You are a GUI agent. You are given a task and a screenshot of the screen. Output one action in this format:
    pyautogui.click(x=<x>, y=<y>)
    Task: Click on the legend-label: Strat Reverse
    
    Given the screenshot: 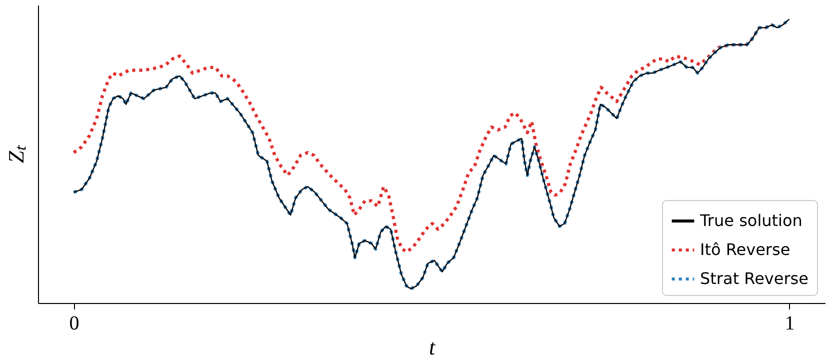 What is the action you would take?
    pyautogui.click(x=754, y=278)
    